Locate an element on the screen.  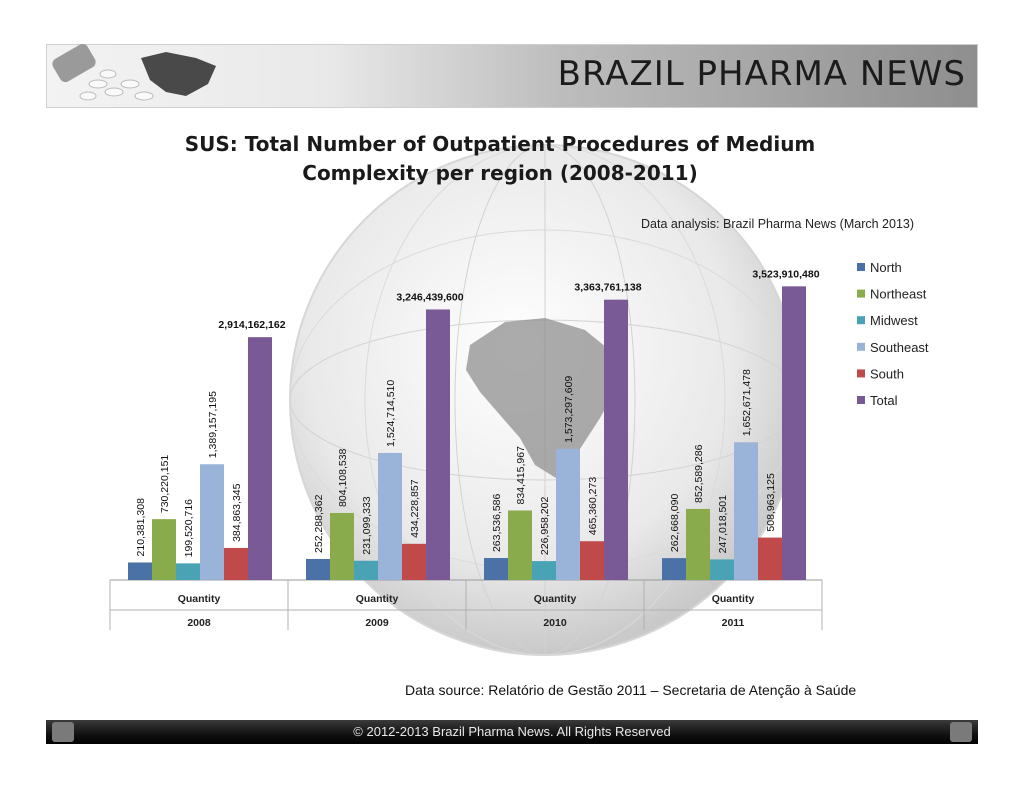
bar-total-2009 is located at coordinates (438, 444).